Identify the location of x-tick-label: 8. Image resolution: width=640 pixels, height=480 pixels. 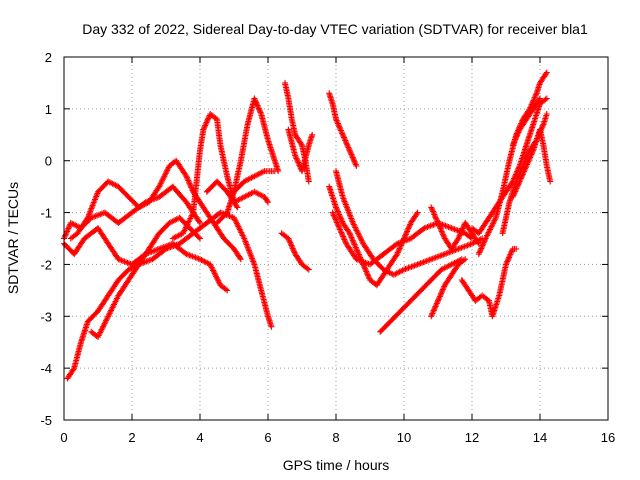
(335, 437).